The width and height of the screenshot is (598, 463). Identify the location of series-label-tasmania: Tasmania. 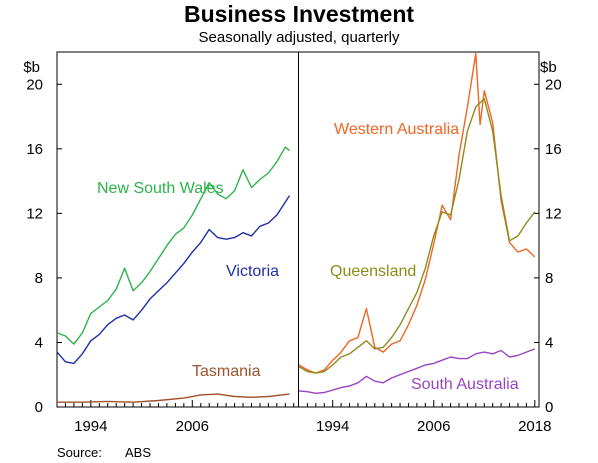
(226, 371).